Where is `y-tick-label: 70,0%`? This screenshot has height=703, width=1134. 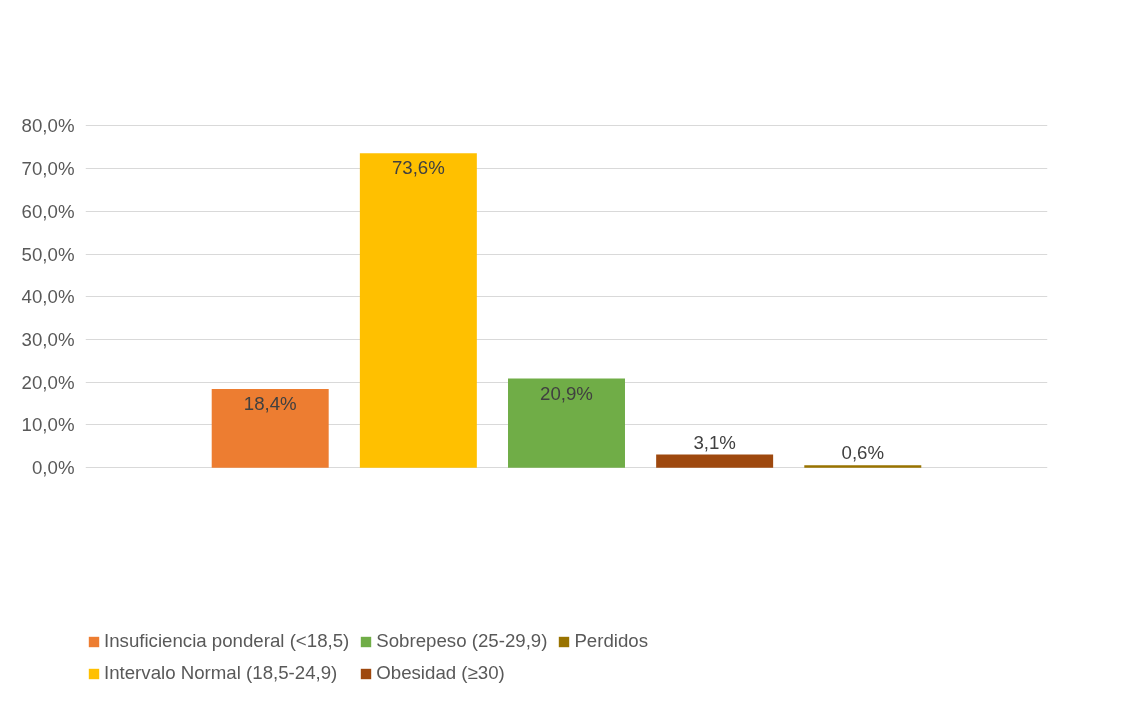
y-tick-label: 70,0% is located at coordinates (48, 169).